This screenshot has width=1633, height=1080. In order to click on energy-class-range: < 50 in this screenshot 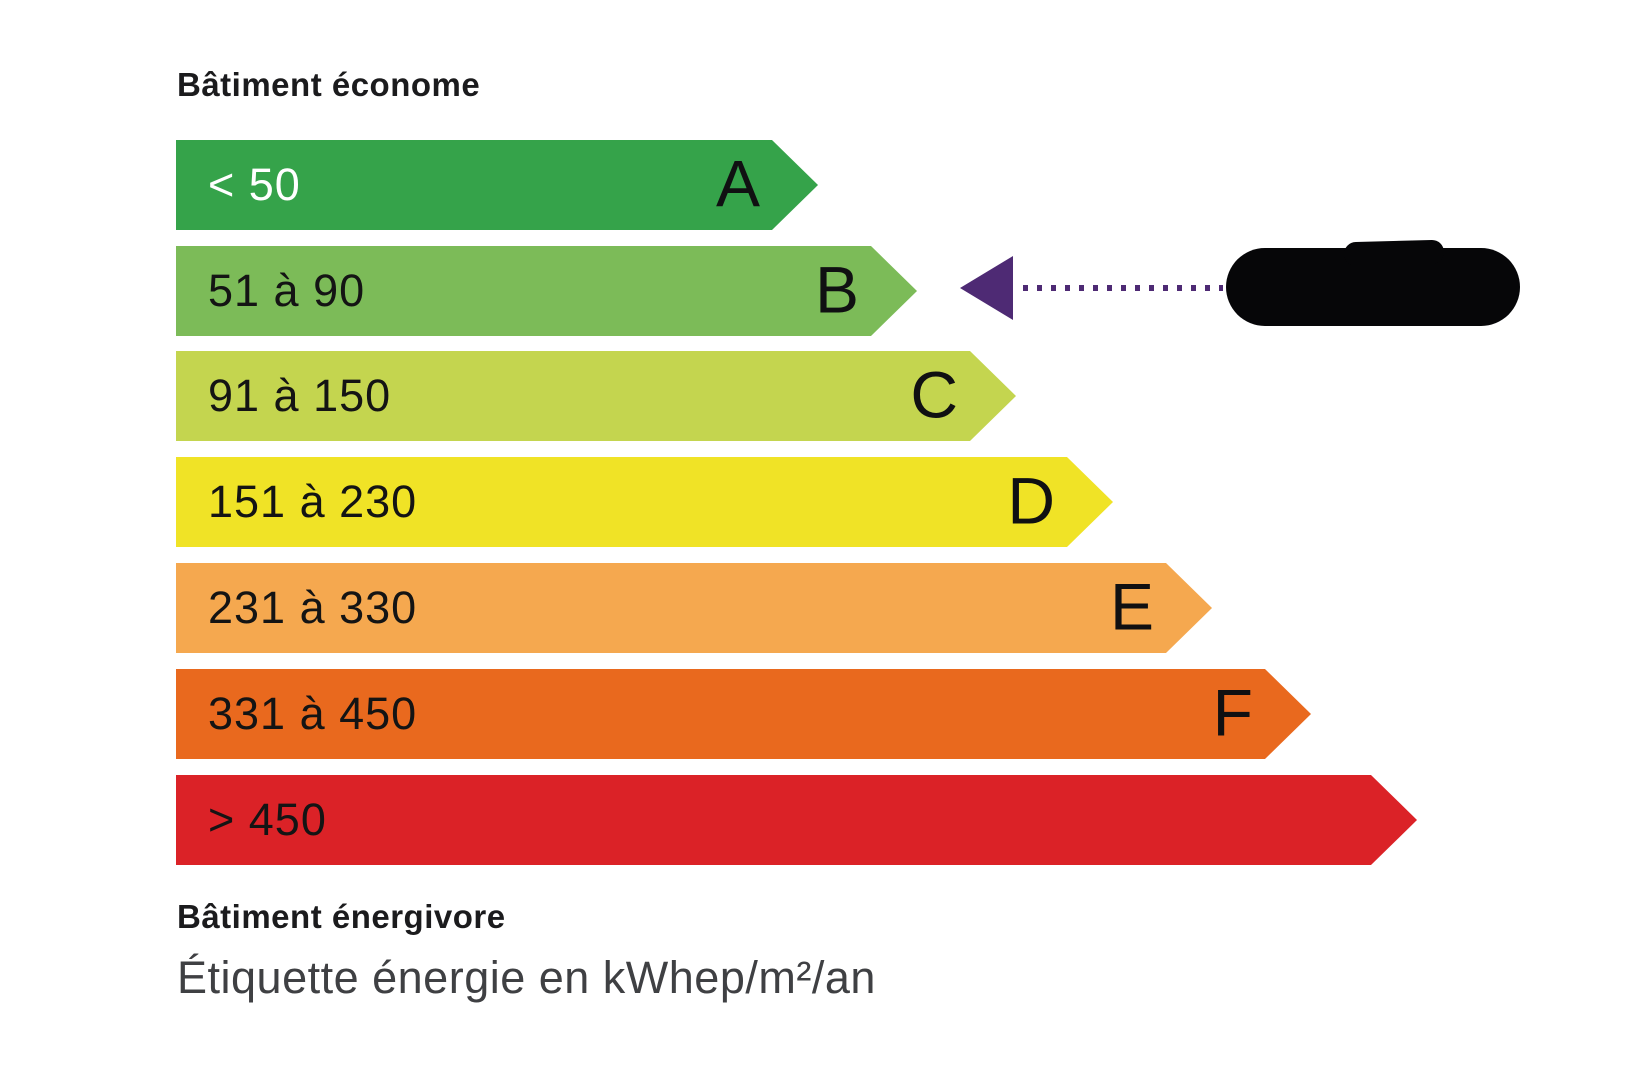, I will do `click(254, 184)`.